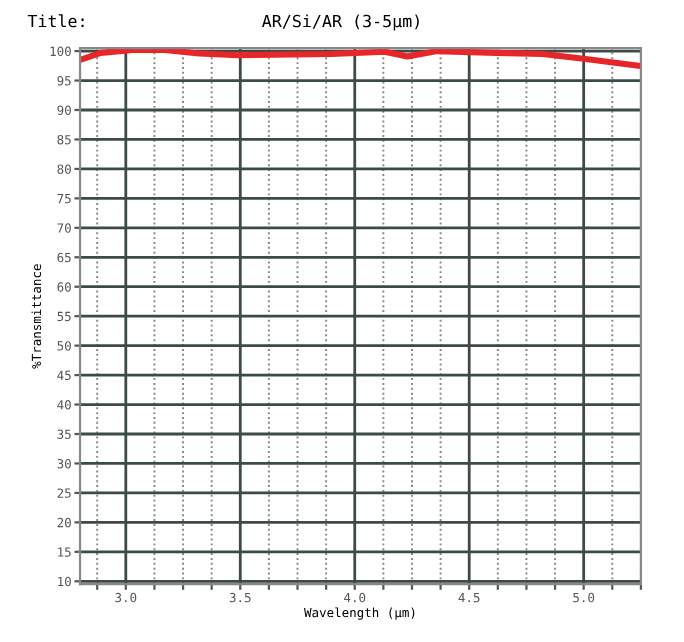 Image resolution: width=684 pixels, height=642 pixels. Describe the element at coordinates (340, 22) in the screenshot. I see `chart-title: AR/Si/AR (3-5μm)` at that location.